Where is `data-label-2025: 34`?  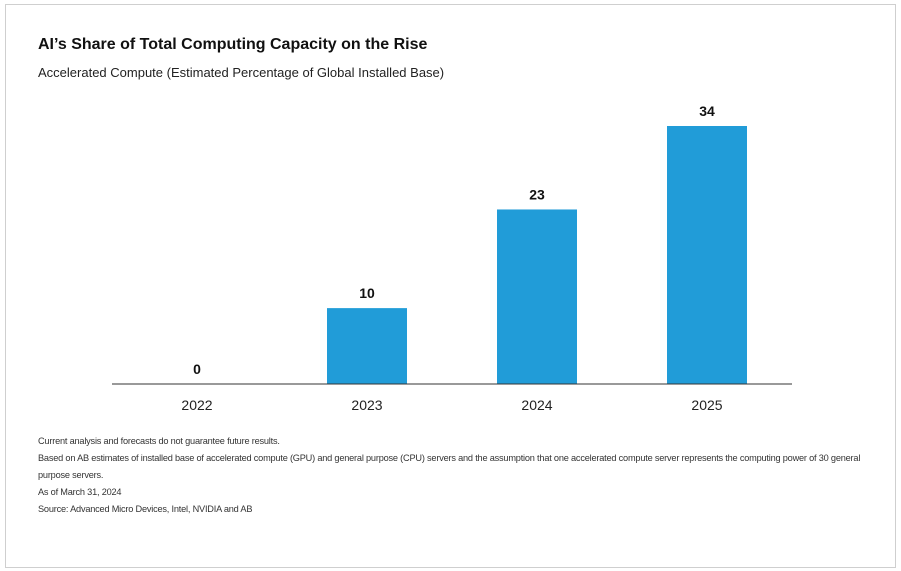
data-label-2025: 34 is located at coordinates (707, 111).